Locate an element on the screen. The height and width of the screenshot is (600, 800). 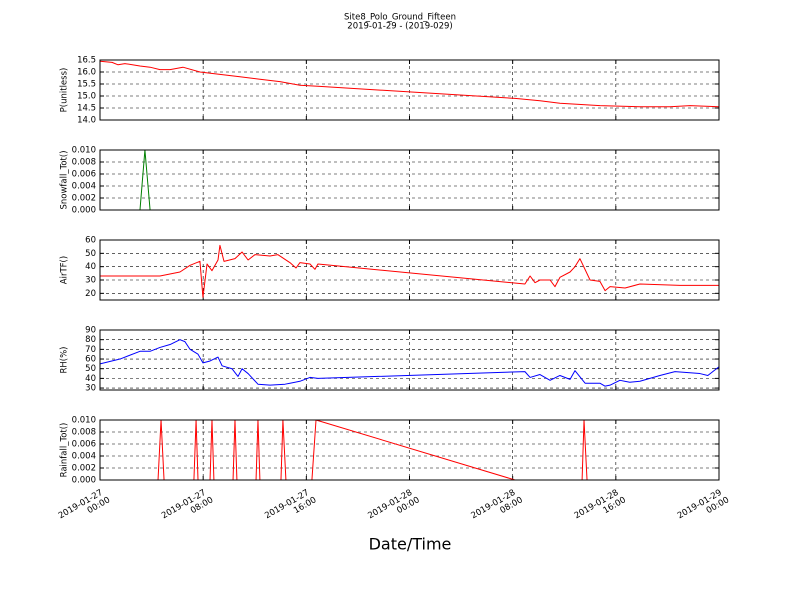
y-tick-label: 16.5 is located at coordinates (86, 61).